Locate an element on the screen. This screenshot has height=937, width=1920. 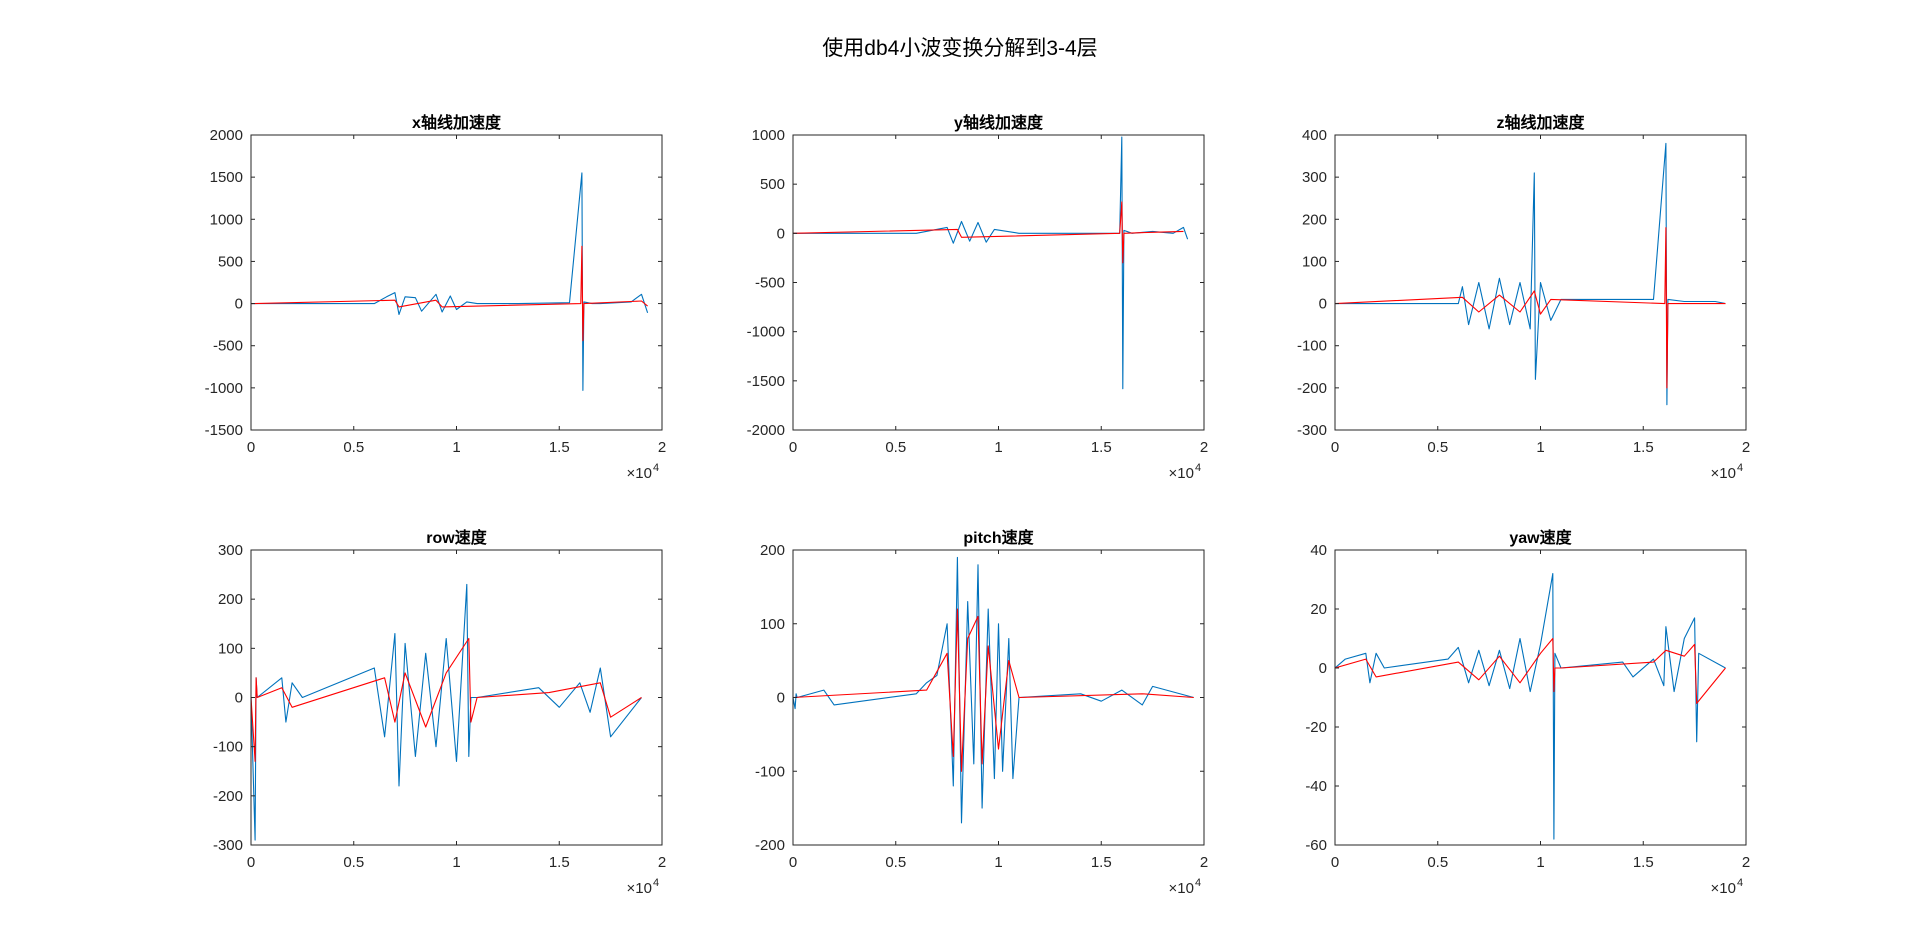
y-tick-label: 300 is located at coordinates (230, 550).